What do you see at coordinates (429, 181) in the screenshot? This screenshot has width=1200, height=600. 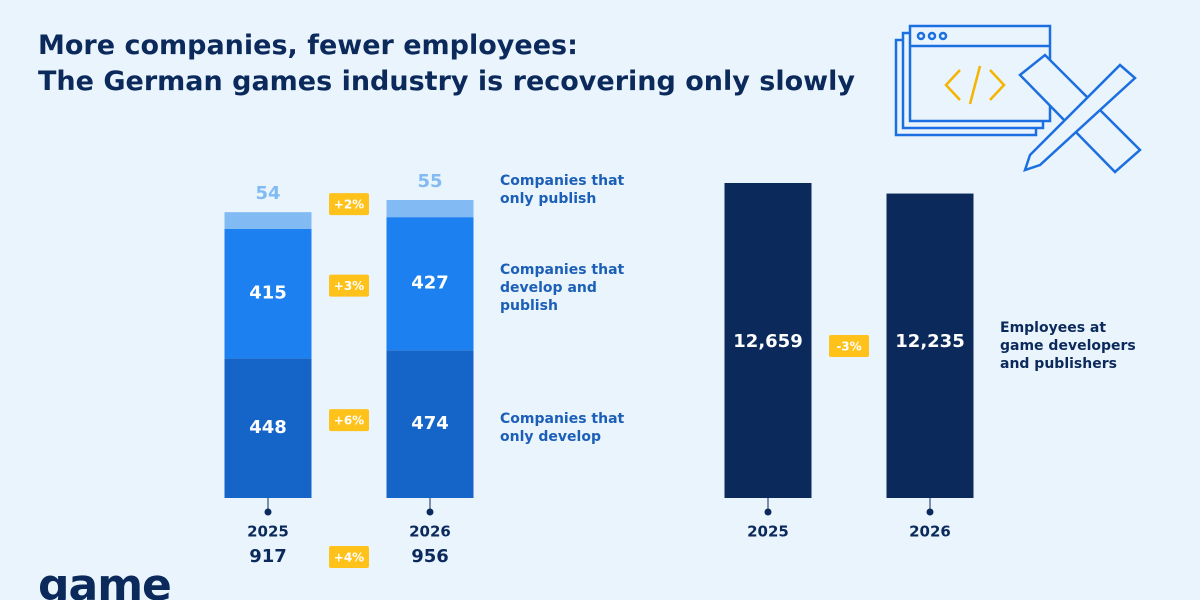 I see `value-label: 55` at bounding box center [429, 181].